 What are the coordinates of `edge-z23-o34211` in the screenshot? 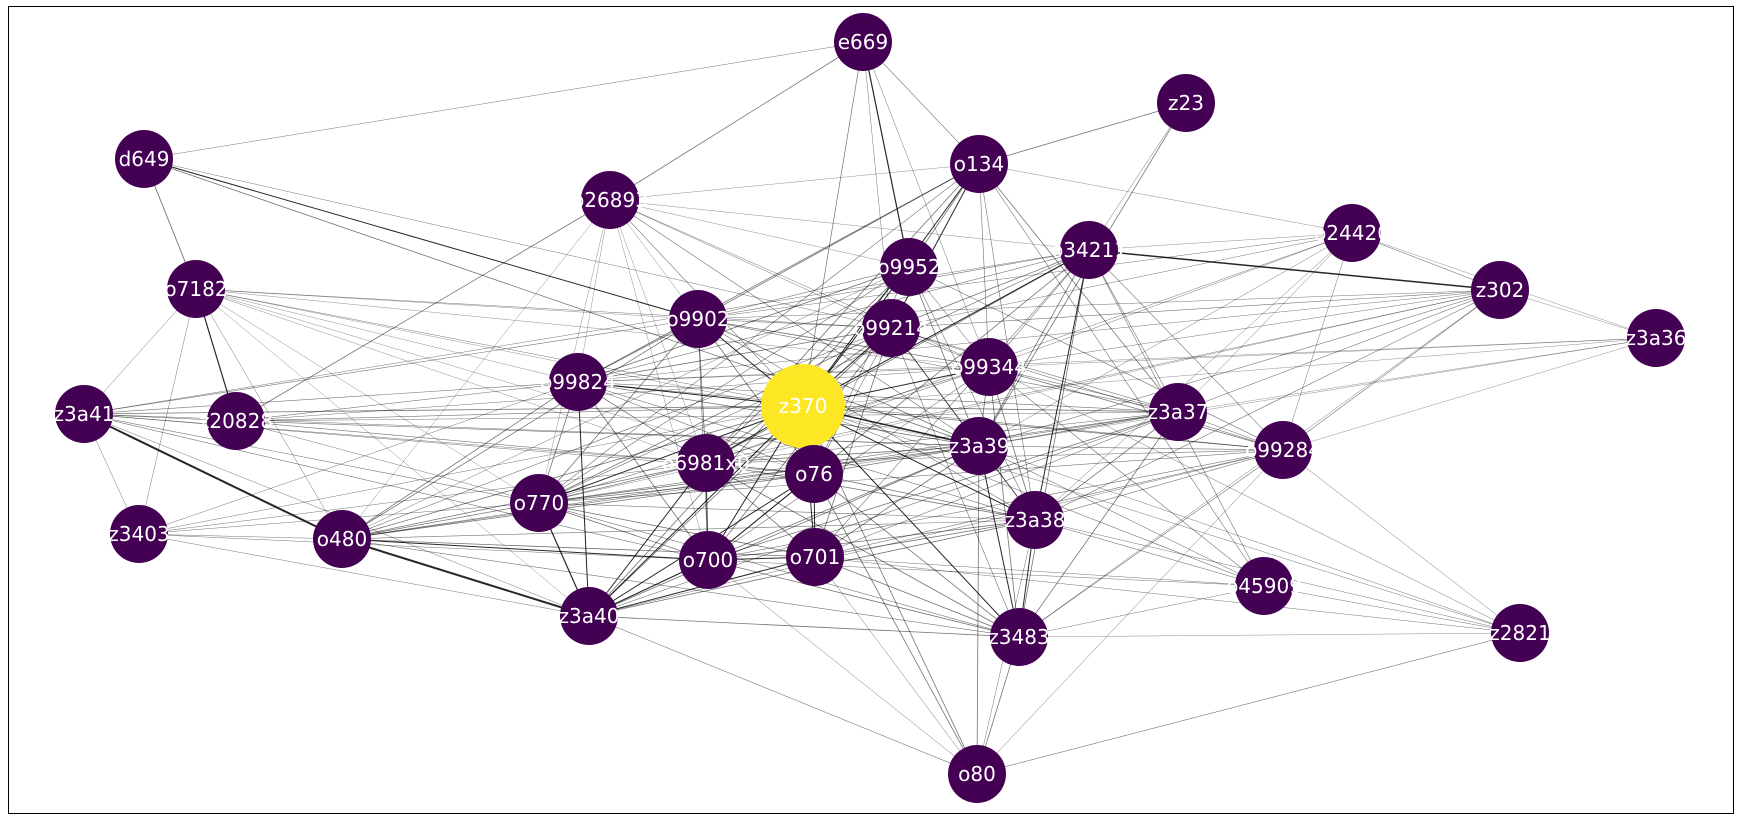 It's located at (1137, 176).